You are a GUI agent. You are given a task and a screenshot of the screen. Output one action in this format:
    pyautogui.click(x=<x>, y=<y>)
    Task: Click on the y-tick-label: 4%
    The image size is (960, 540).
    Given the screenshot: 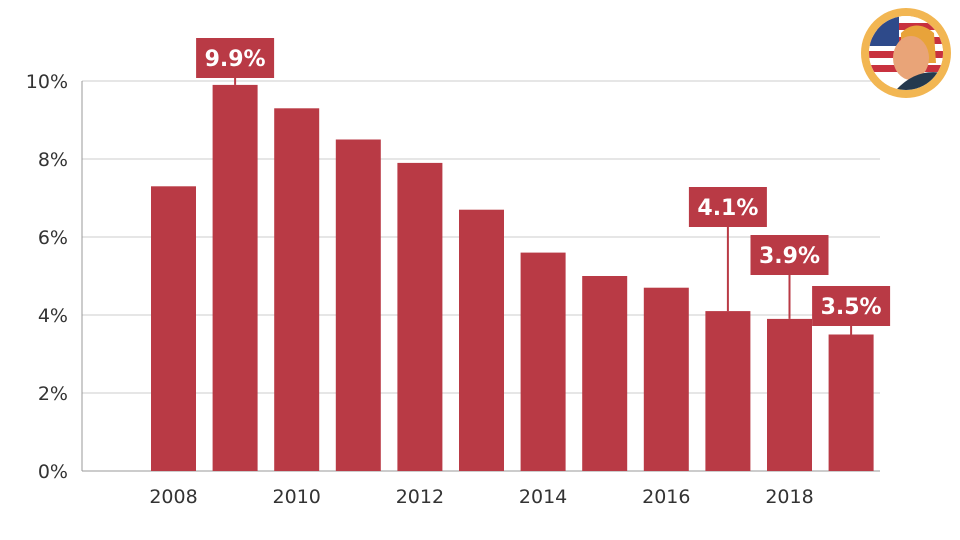 What is the action you would take?
    pyautogui.click(x=53, y=316)
    